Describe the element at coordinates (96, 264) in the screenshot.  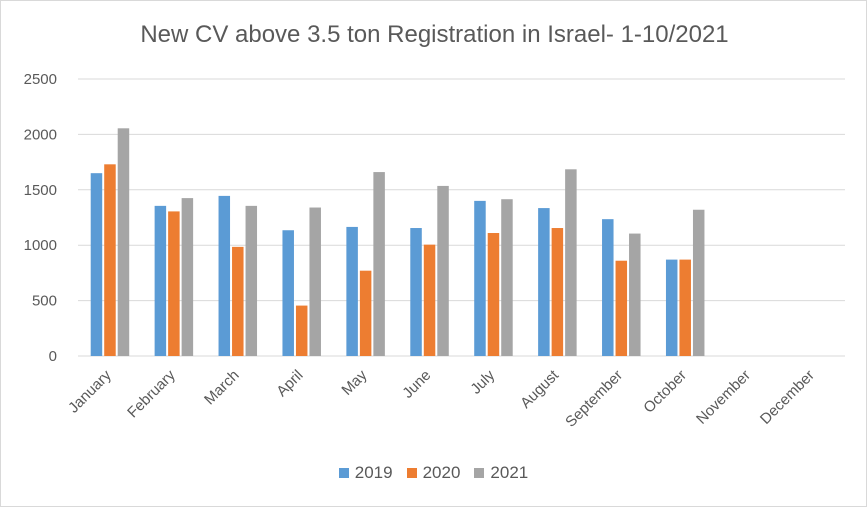
I see `bar-2019-january` at that location.